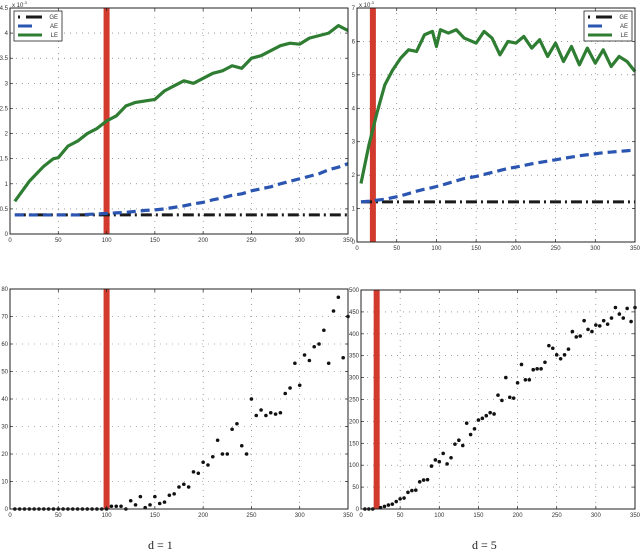  I want to click on y-tick-label: 40, so click(4, 400).